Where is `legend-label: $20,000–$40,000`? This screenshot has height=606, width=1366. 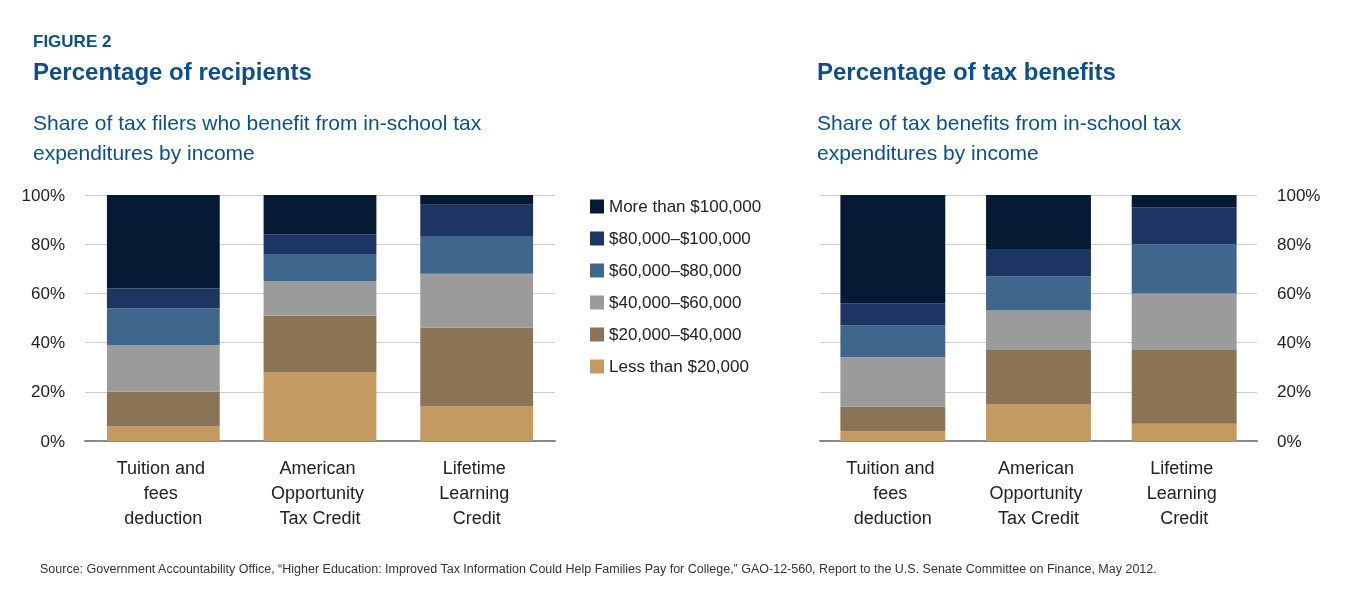
legend-label: $20,000–$40,000 is located at coordinates (675, 334).